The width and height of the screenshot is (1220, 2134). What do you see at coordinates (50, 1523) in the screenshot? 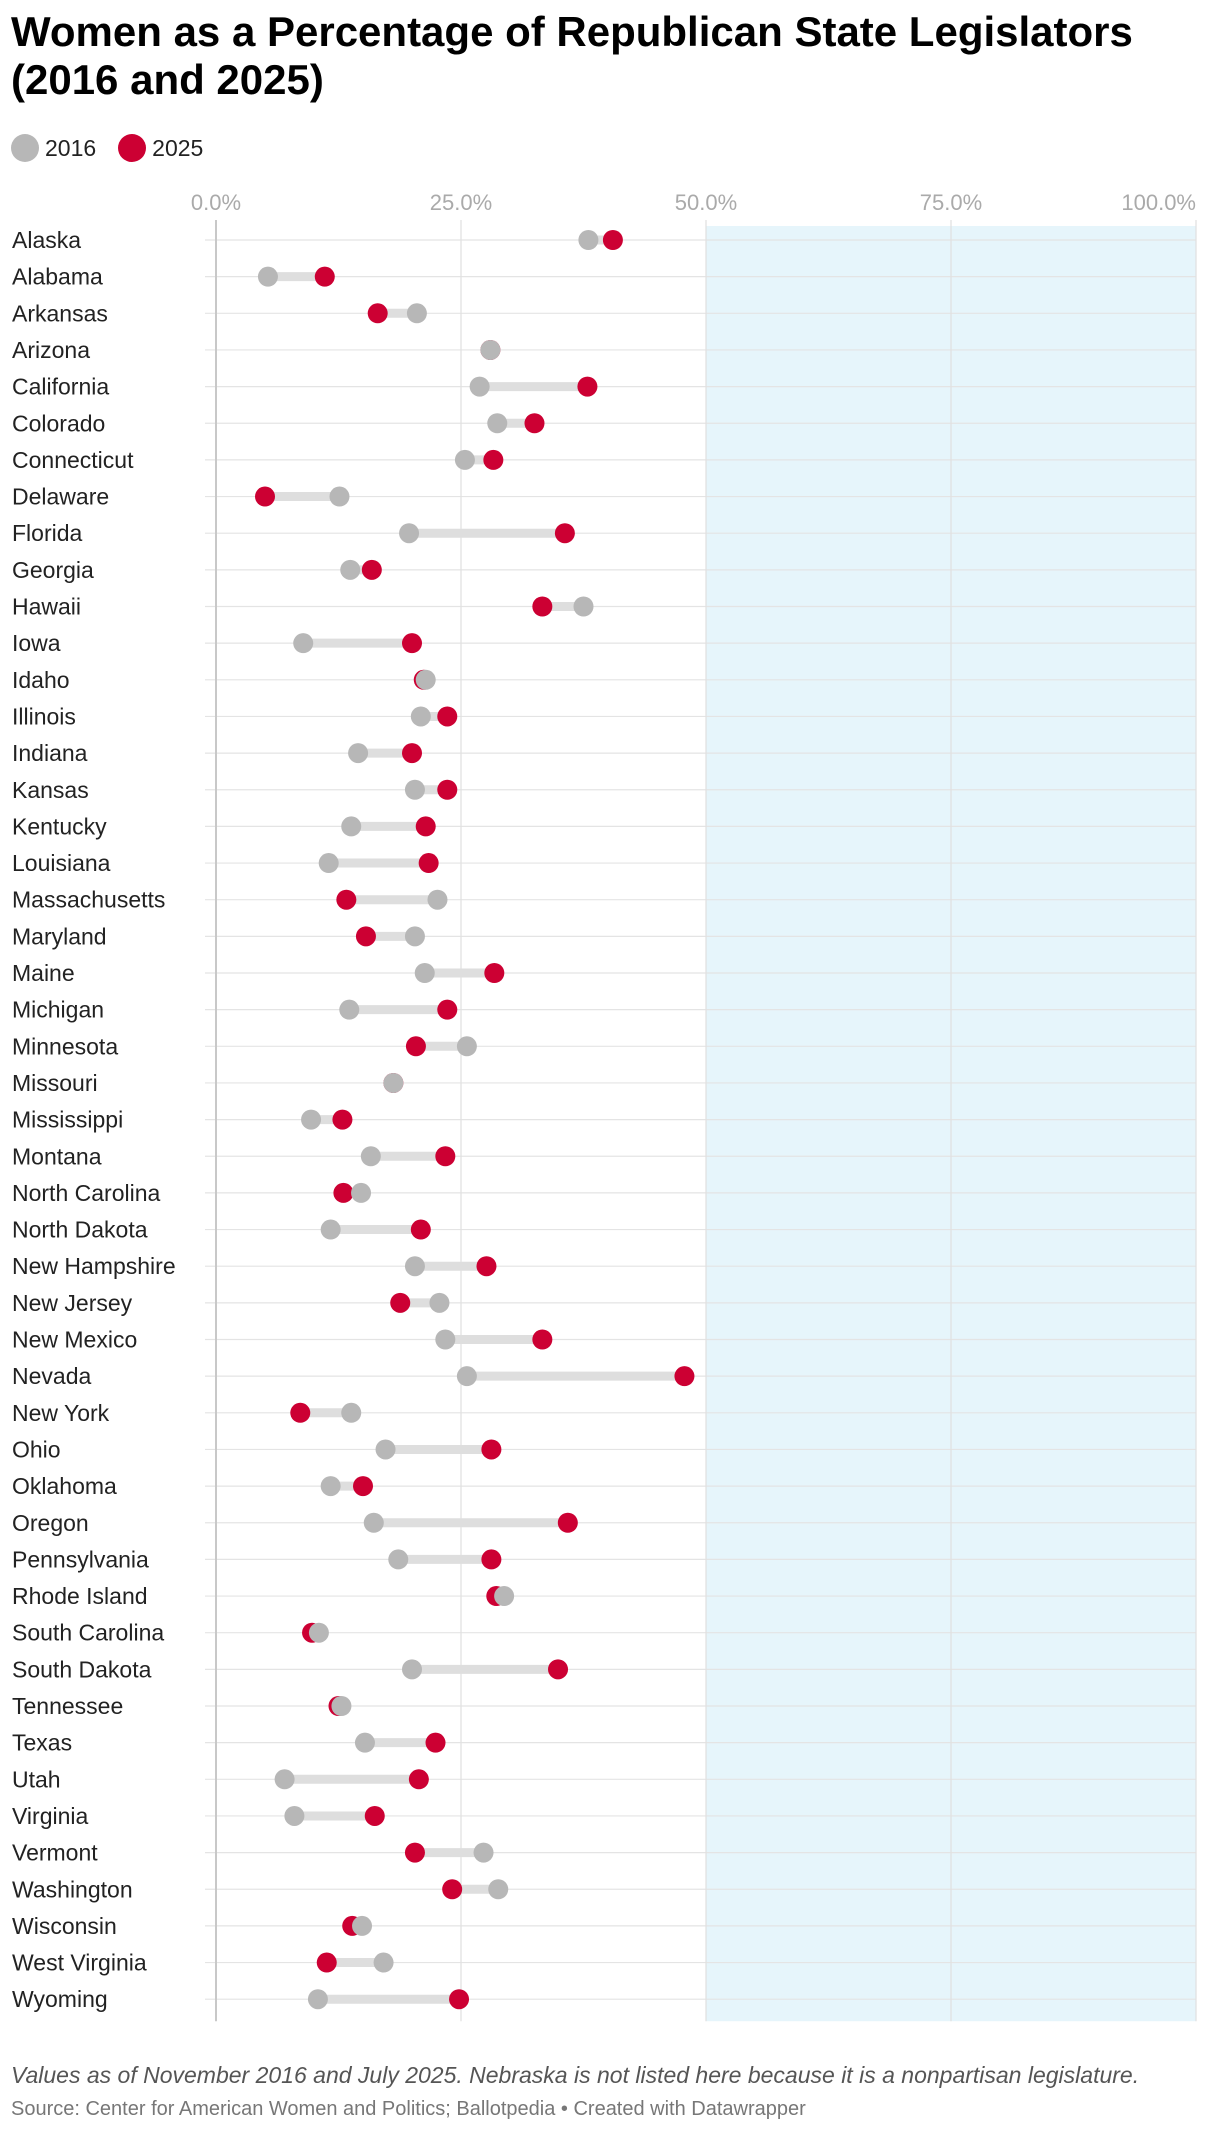
I see `state-label: Oregon` at bounding box center [50, 1523].